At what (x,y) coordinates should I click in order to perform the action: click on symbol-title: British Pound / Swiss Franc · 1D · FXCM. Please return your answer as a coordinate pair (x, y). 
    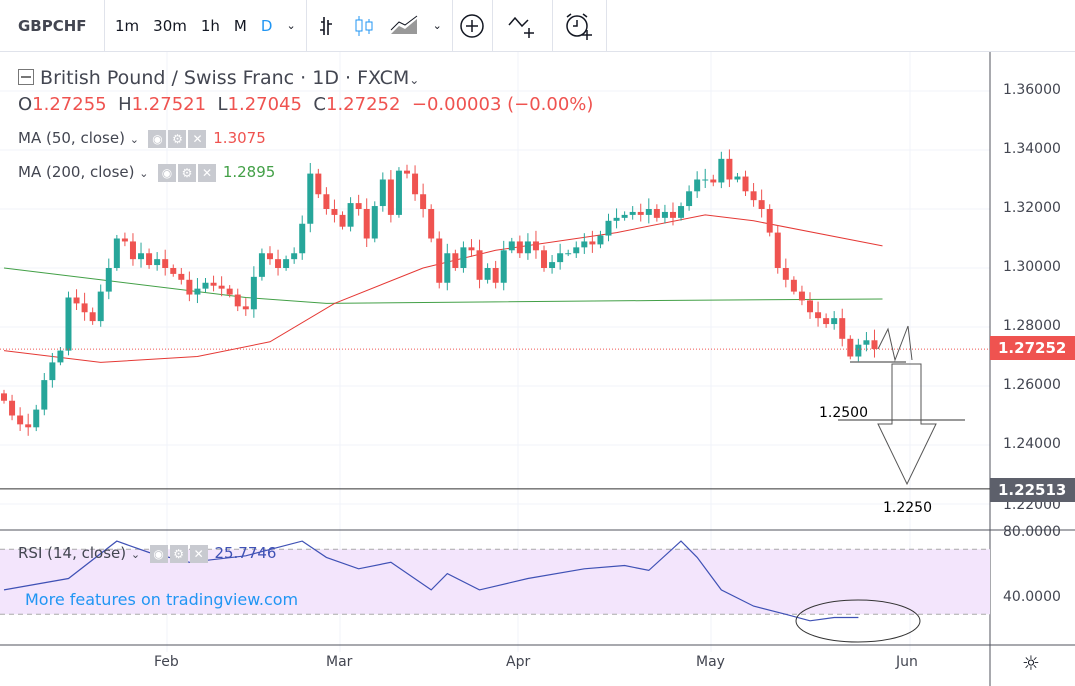
    Looking at the image, I should click on (225, 78).